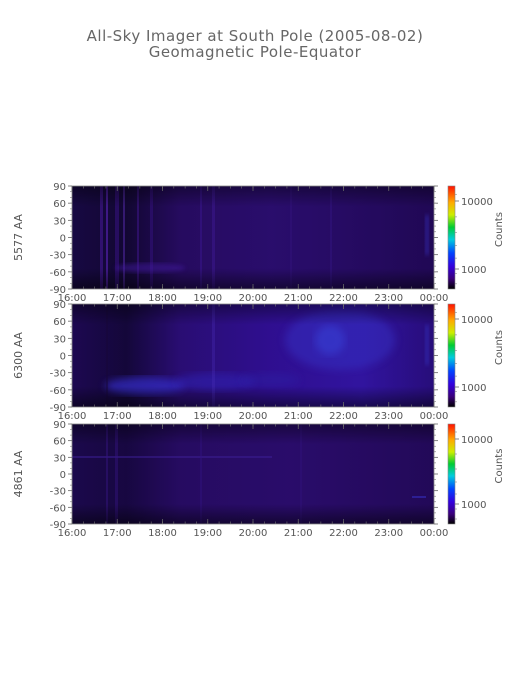 The width and height of the screenshot is (510, 680). What do you see at coordinates (18, 237) in the screenshot?
I see `y-axis-label: 5577 AA` at bounding box center [18, 237].